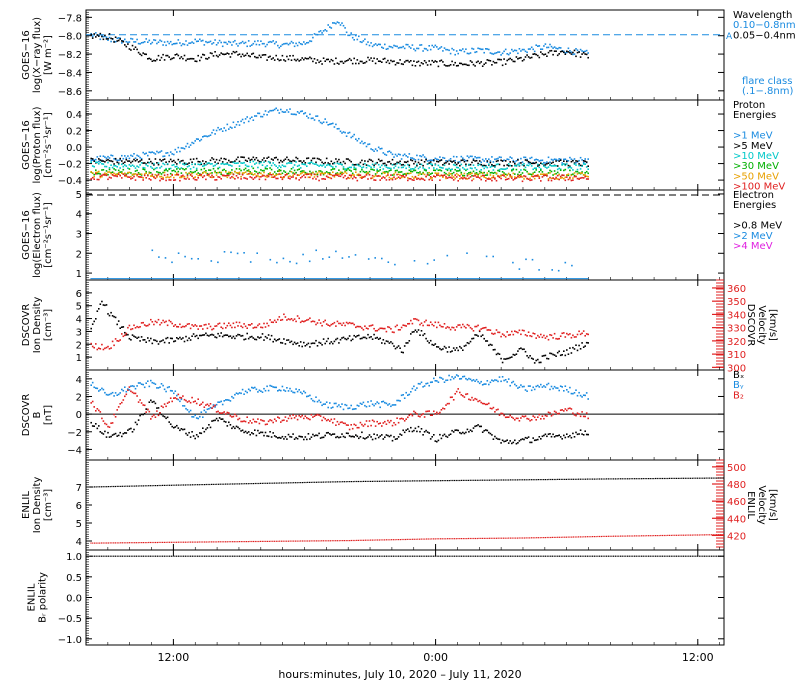 Image resolution: width=800 pixels, height=680 pixels. What do you see at coordinates (736, 468) in the screenshot?
I see `y-right-tick-label: 500` at bounding box center [736, 468].